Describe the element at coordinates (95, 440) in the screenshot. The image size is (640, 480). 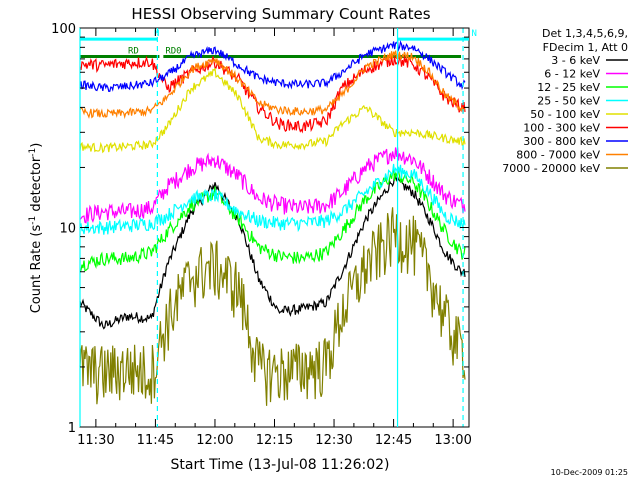
I see `x-tick-label-0: 11:30` at that location.